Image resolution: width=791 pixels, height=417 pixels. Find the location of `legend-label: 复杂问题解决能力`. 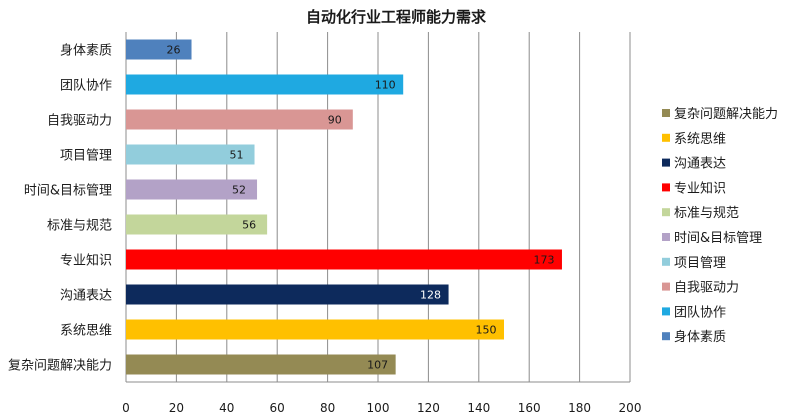

legend-label: 复杂问题解决能力 is located at coordinates (726, 114).